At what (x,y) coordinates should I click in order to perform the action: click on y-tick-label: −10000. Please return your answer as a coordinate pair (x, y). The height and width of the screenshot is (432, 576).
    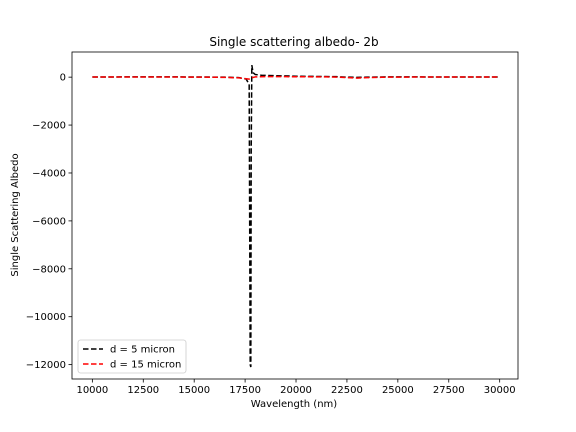
    Looking at the image, I should click on (46, 317).